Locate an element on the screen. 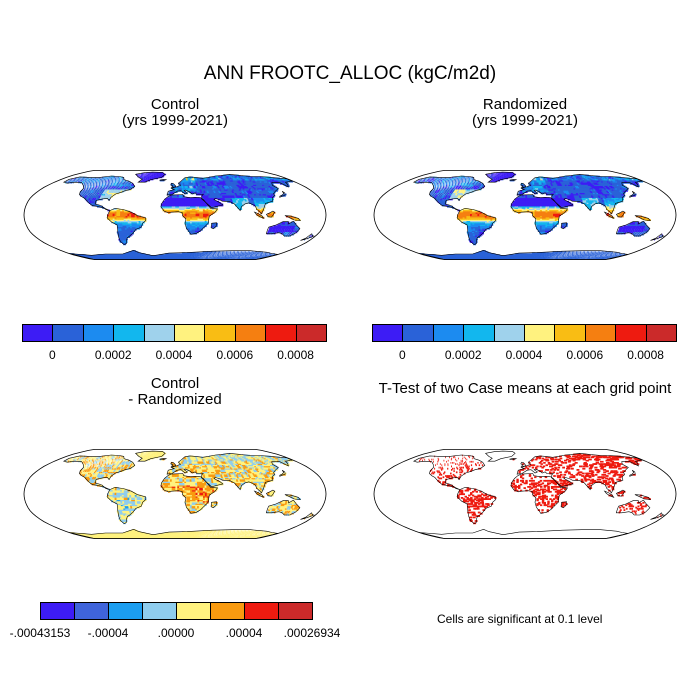 Image resolution: width=700 pixels, height=700 pixels. colorbar-tick-label: 0.0004 is located at coordinates (524, 355).